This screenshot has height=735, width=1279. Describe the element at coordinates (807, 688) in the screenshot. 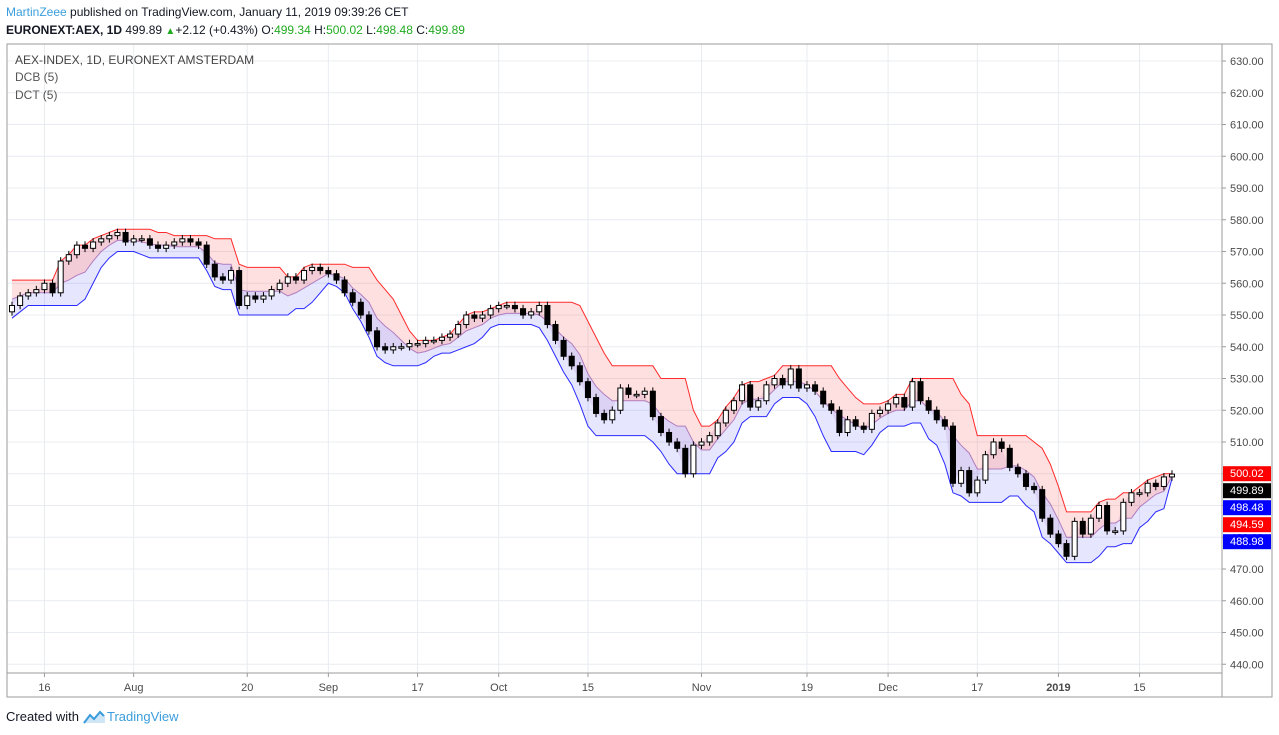

I see `time-tick-label: 19` at that location.